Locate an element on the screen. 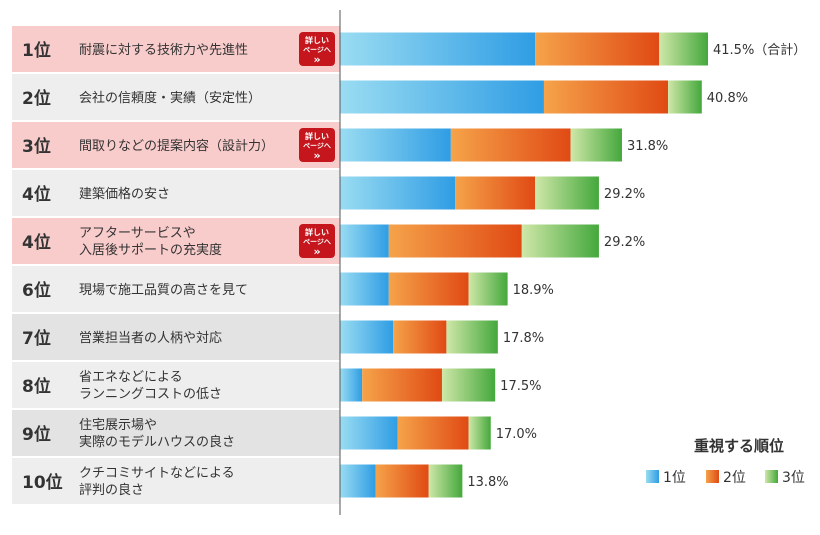 This screenshot has width=820, height=535. legend-label: 3位 is located at coordinates (793, 478).